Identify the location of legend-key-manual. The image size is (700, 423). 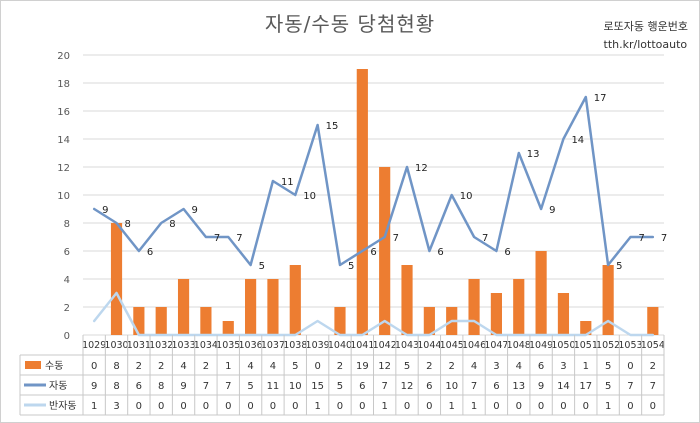
(33, 365).